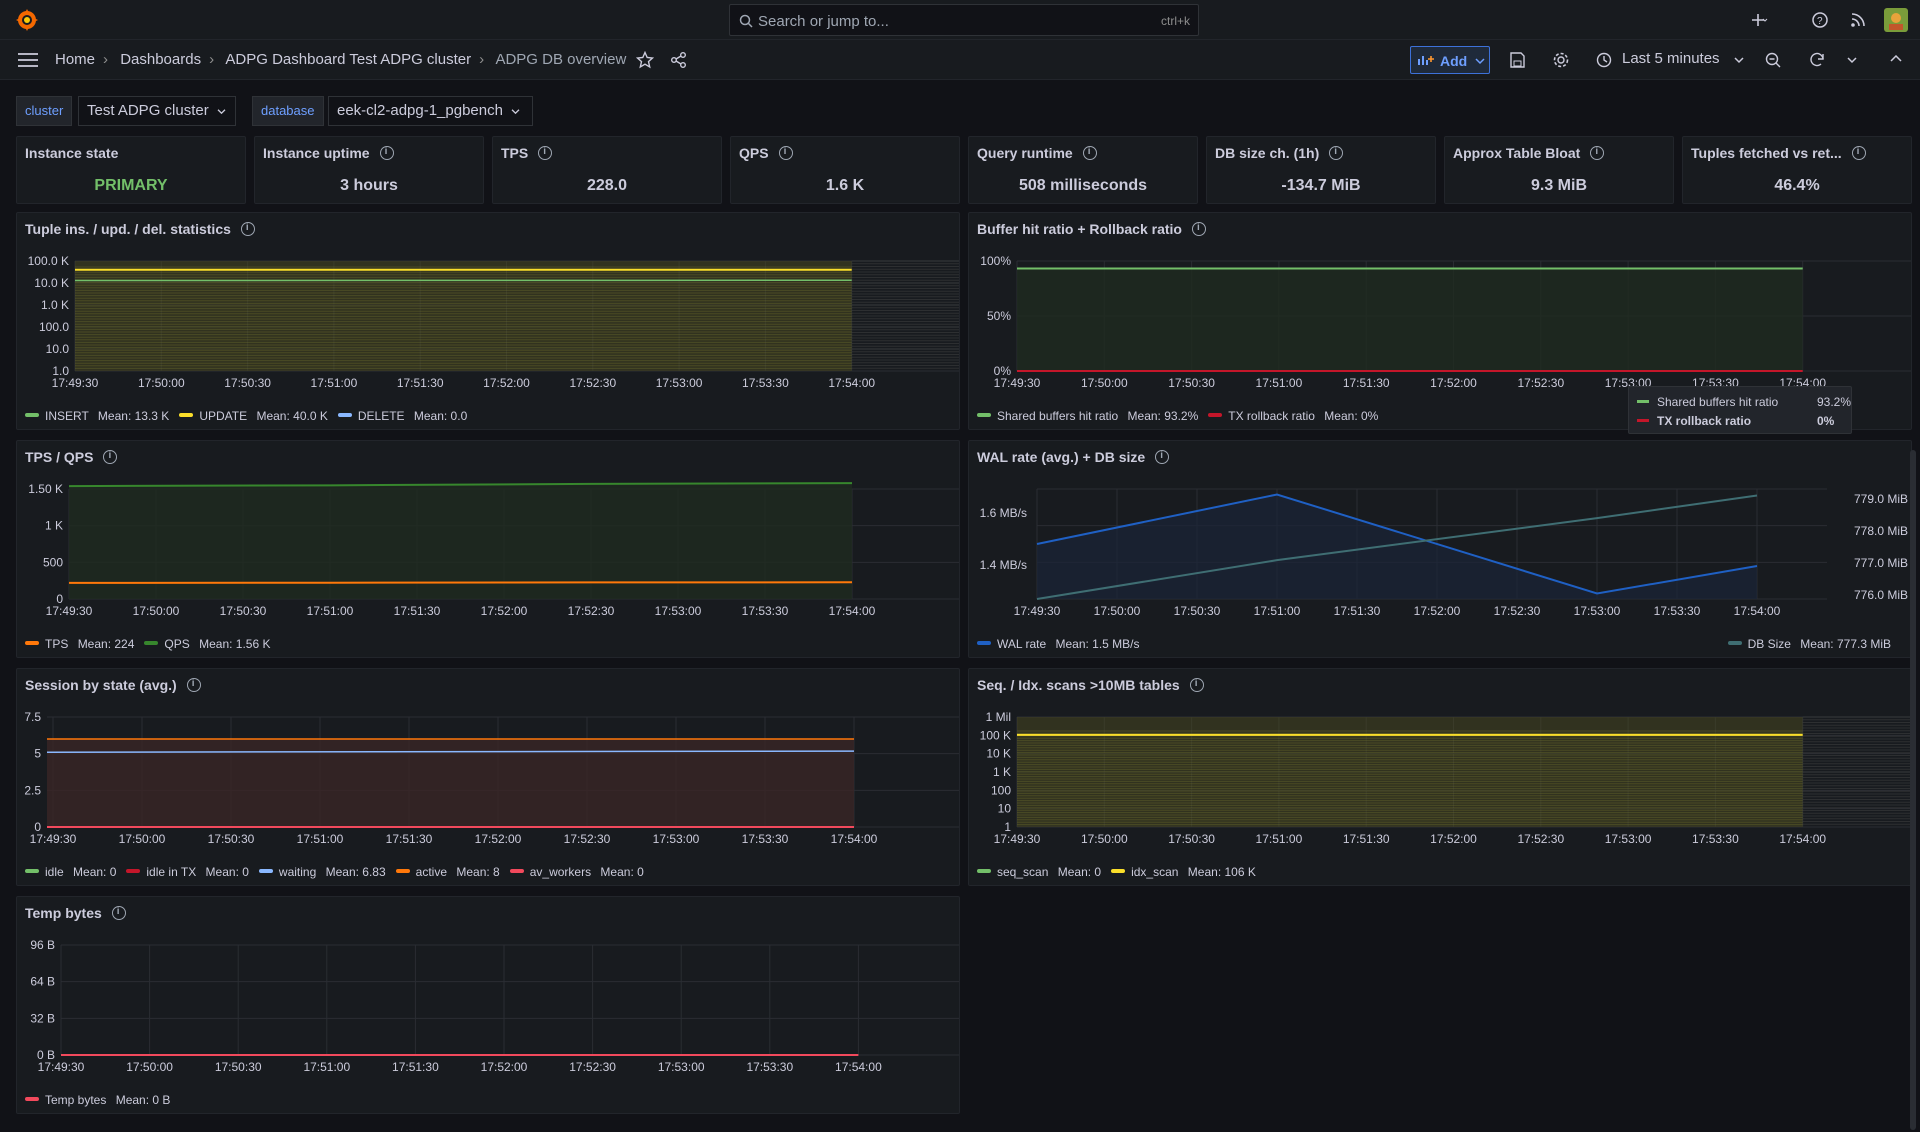 This screenshot has width=1920, height=1132. What do you see at coordinates (1758, 20) in the screenshot?
I see `plus-icon` at bounding box center [1758, 20].